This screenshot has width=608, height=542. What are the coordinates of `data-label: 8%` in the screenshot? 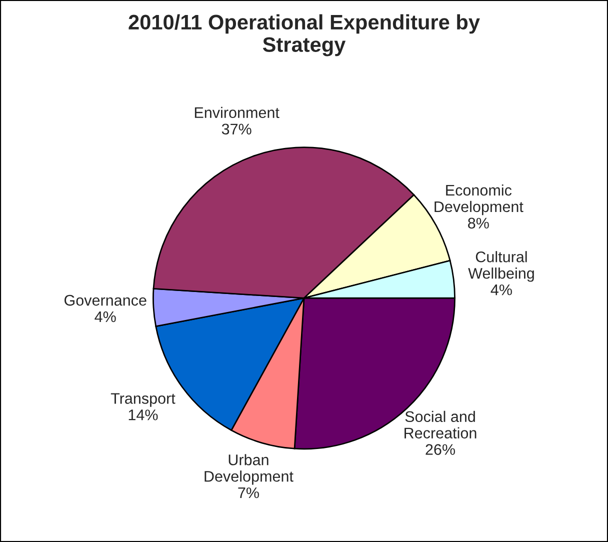 It's located at (478, 223).